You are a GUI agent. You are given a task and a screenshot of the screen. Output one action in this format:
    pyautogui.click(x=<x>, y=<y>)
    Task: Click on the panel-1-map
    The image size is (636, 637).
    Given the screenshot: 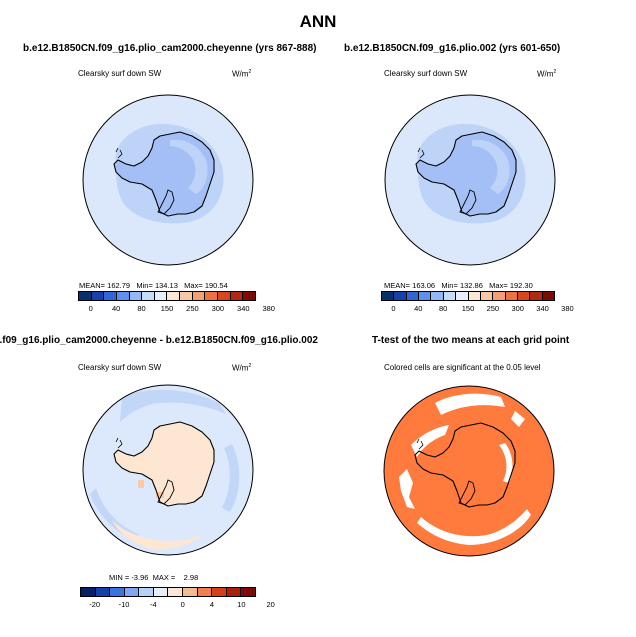 What is the action you would take?
    pyautogui.click(x=168, y=180)
    